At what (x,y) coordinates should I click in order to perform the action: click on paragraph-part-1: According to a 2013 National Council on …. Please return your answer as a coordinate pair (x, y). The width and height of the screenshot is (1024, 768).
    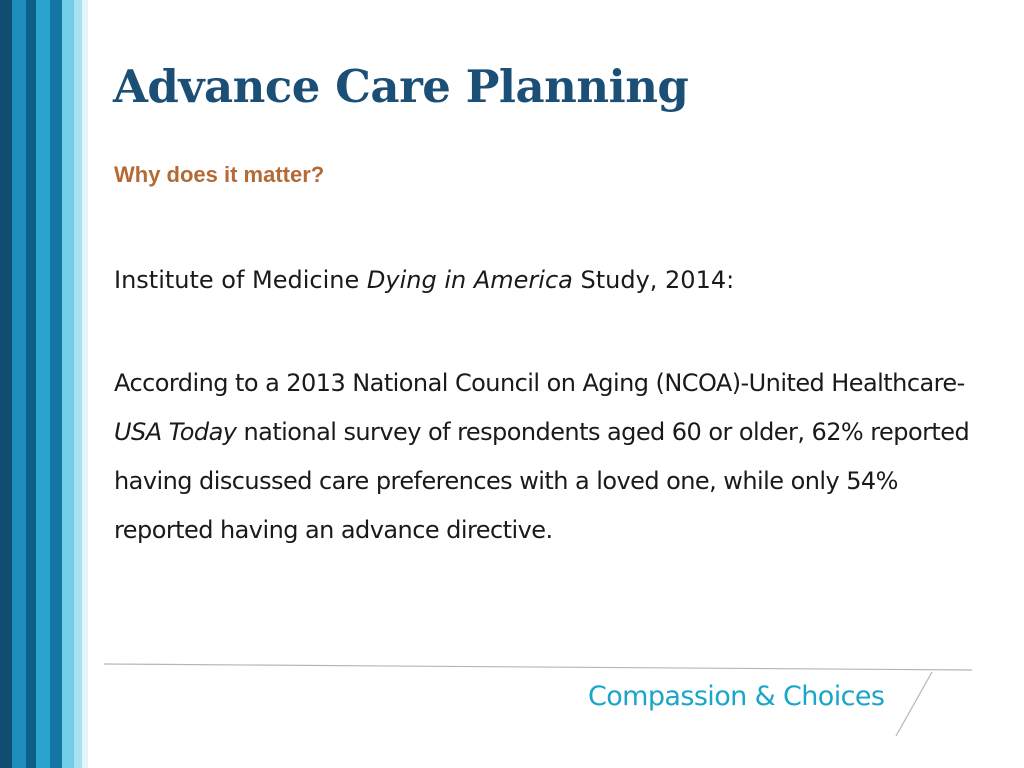
    Looking at the image, I should click on (539, 383).